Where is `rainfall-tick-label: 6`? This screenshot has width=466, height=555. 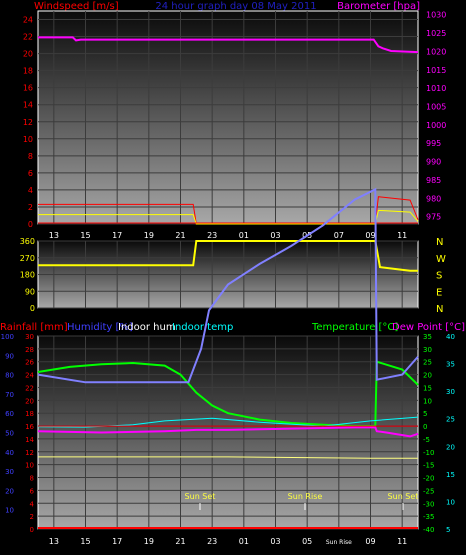 rainfall-tick-label: 6 is located at coordinates (32, 491).